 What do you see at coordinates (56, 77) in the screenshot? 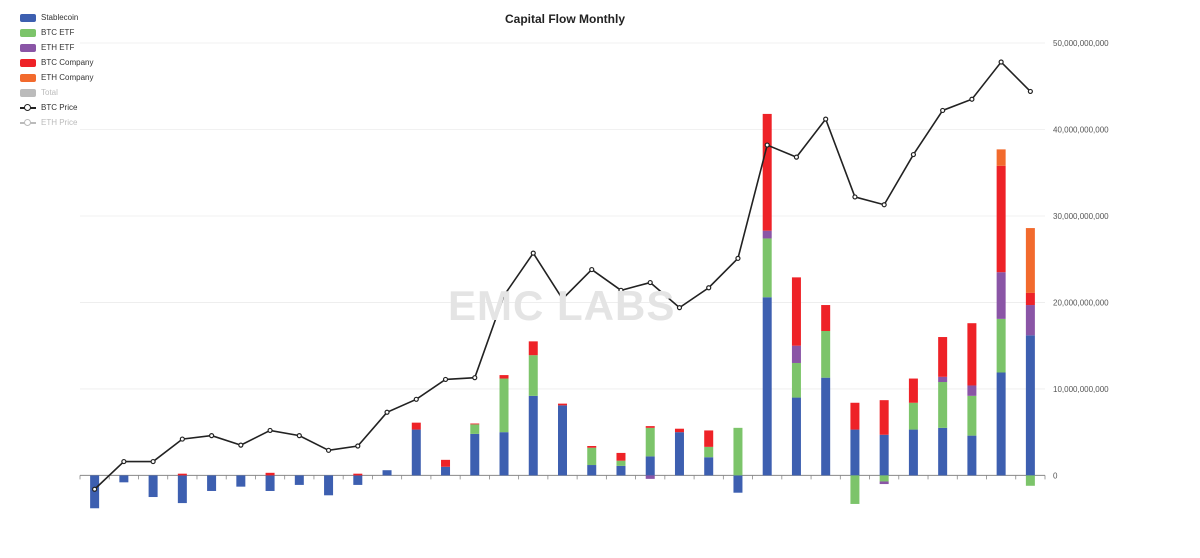
I see `legend-item: ETH Company` at bounding box center [56, 77].